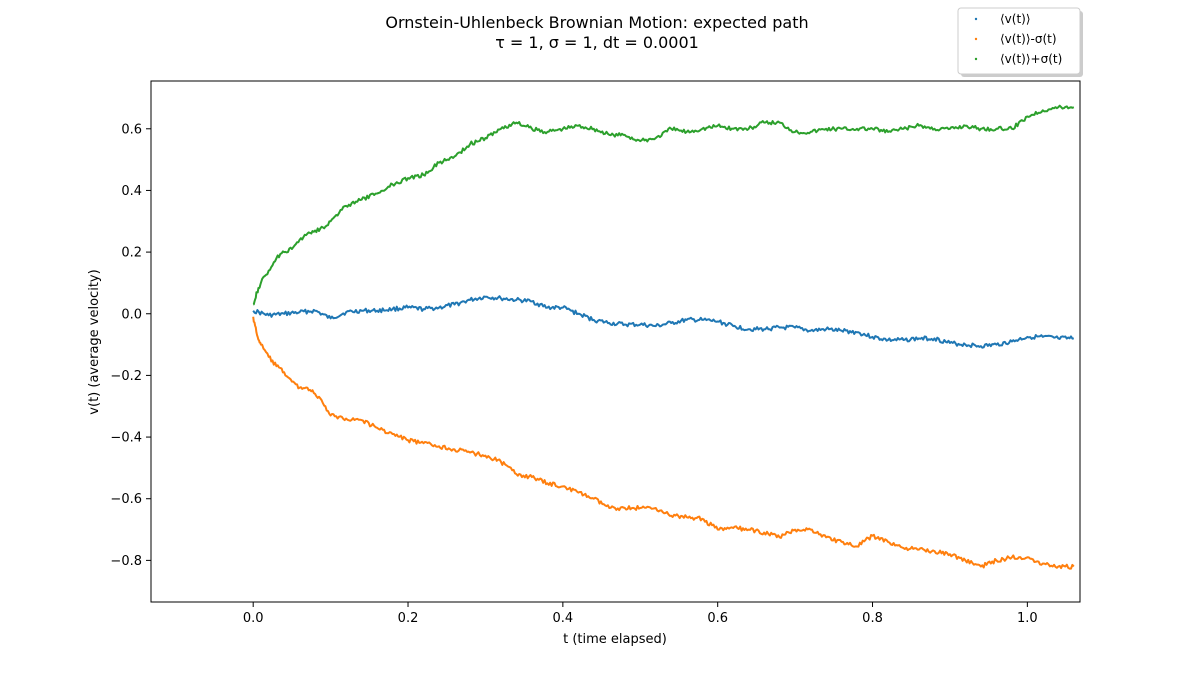 Image resolution: width=1200 pixels, height=682 pixels. I want to click on y-tick-label: −0.2, so click(126, 376).